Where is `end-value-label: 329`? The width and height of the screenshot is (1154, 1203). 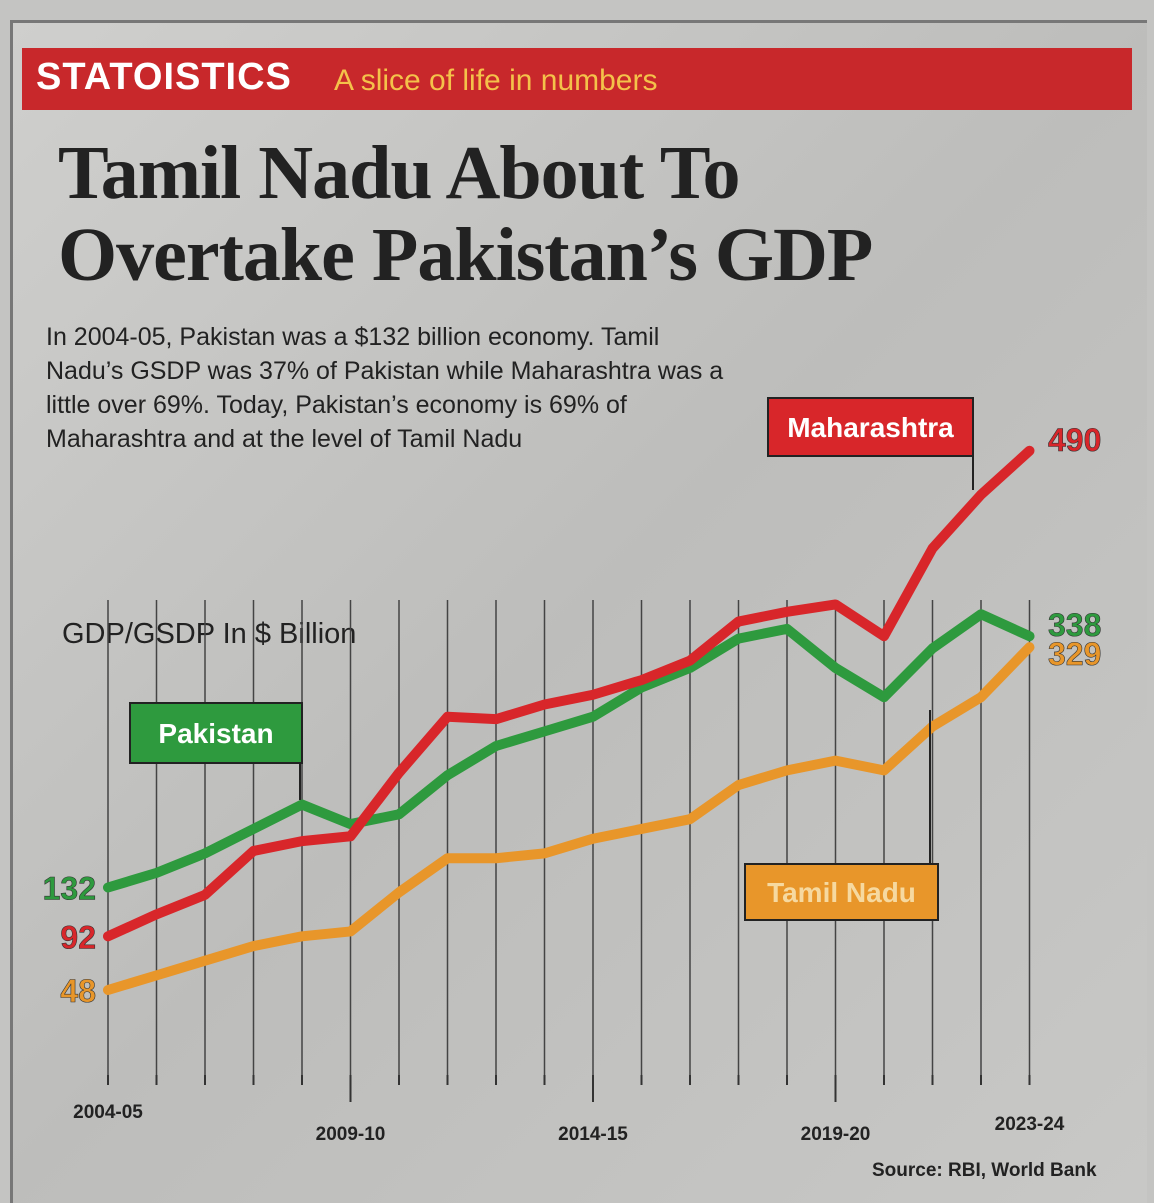
end-value-label: 329 is located at coordinates (1074, 654).